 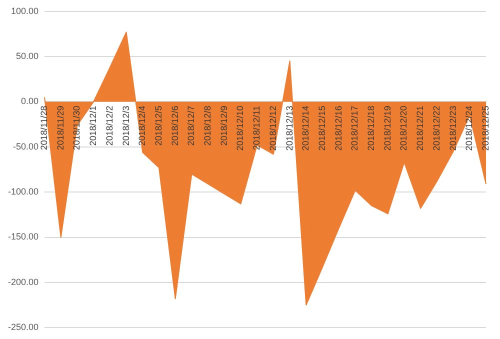 I want to click on x-tick-label: 2018/12/21, so click(x=420, y=128).